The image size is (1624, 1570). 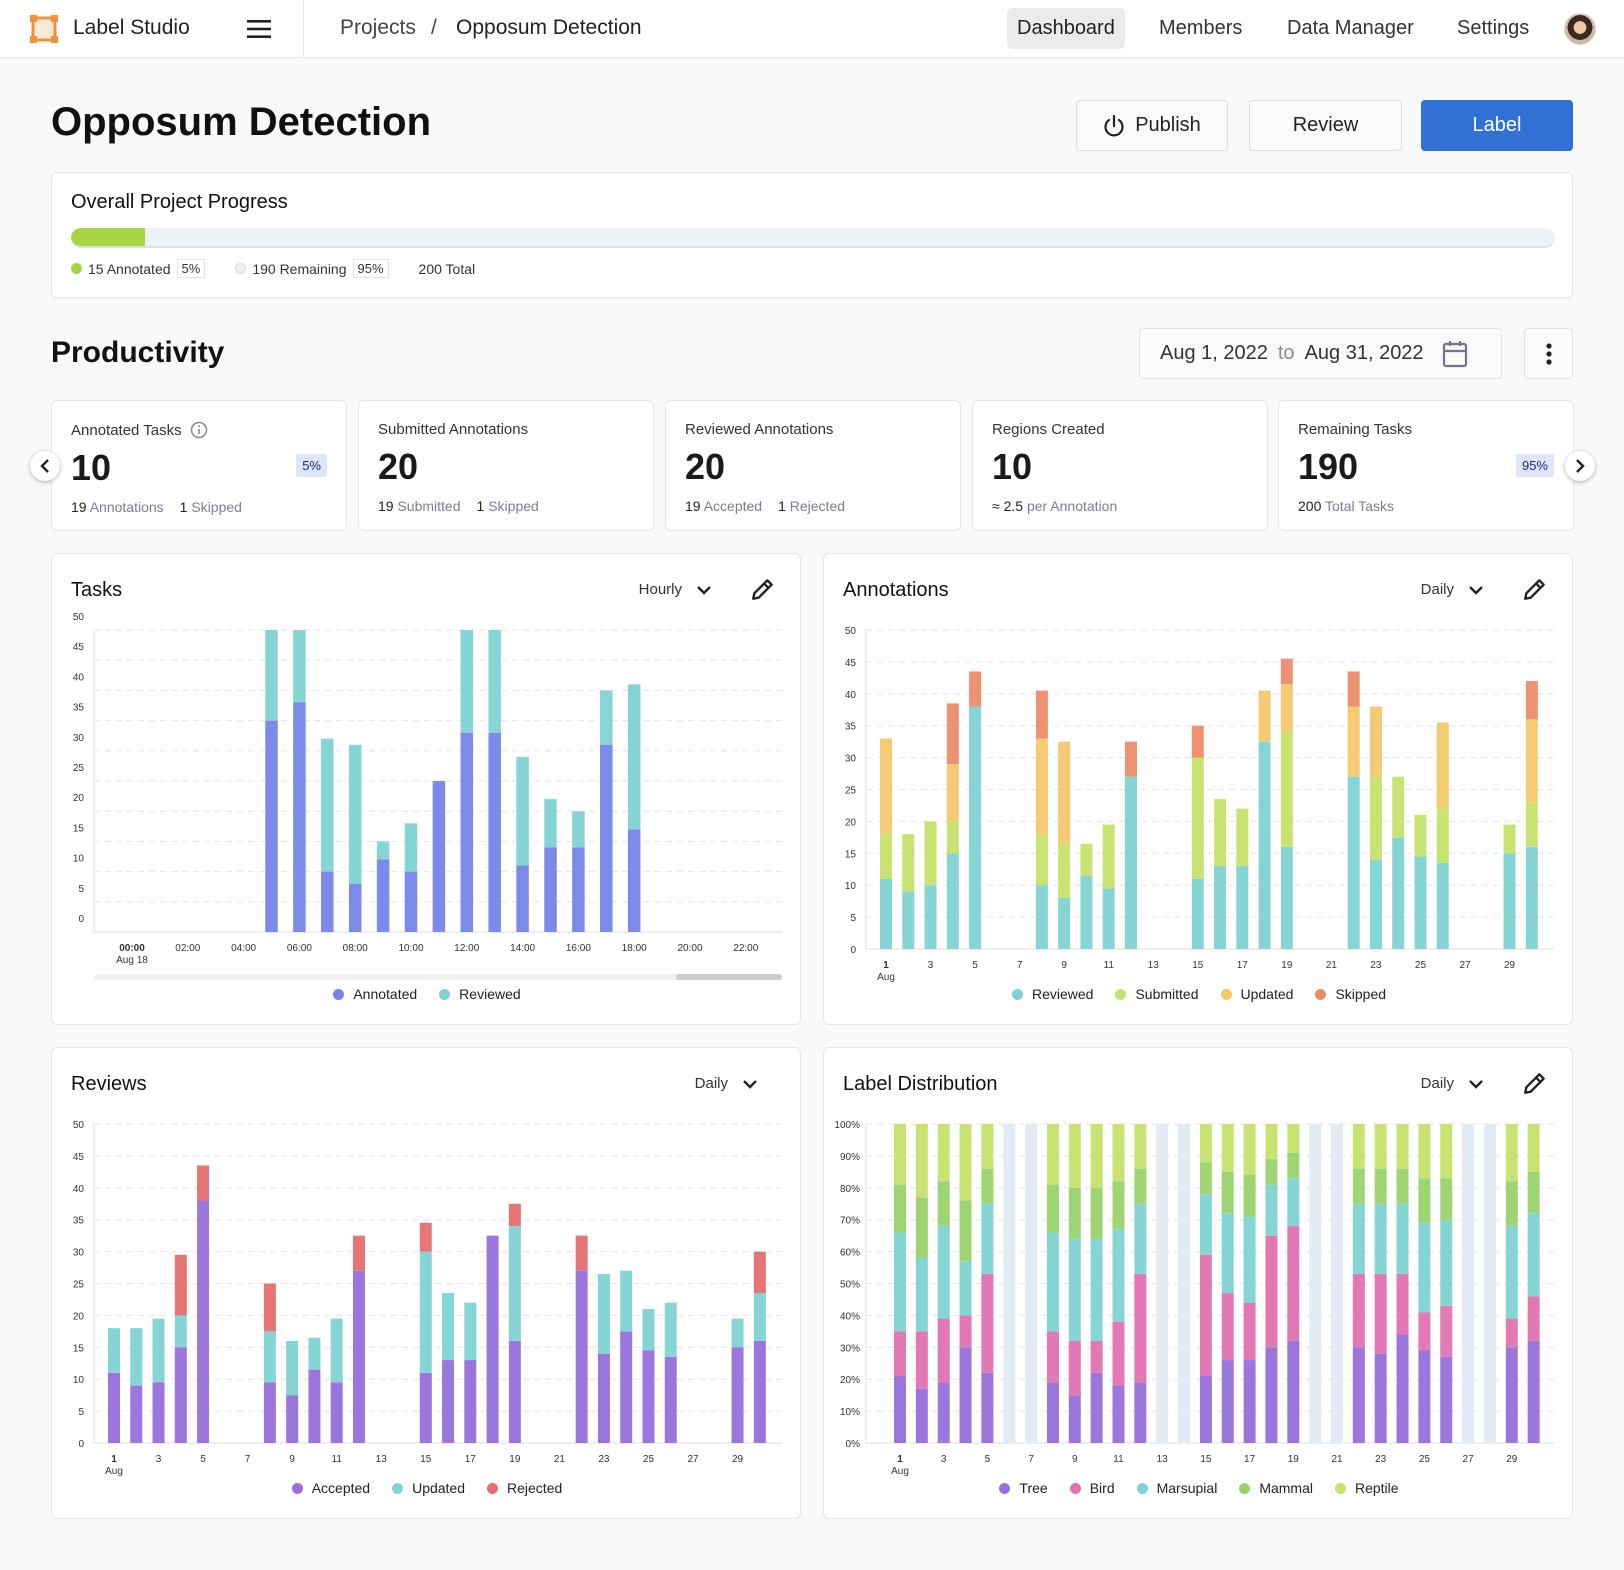 What do you see at coordinates (1366, 1488) in the screenshot?
I see `legend-item: Reptile` at bounding box center [1366, 1488].